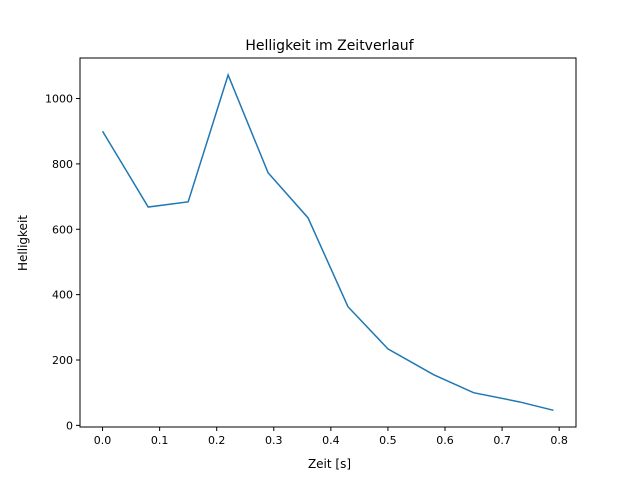 This screenshot has width=640, height=480. I want to click on y-tick-label: 0, so click(69, 425).